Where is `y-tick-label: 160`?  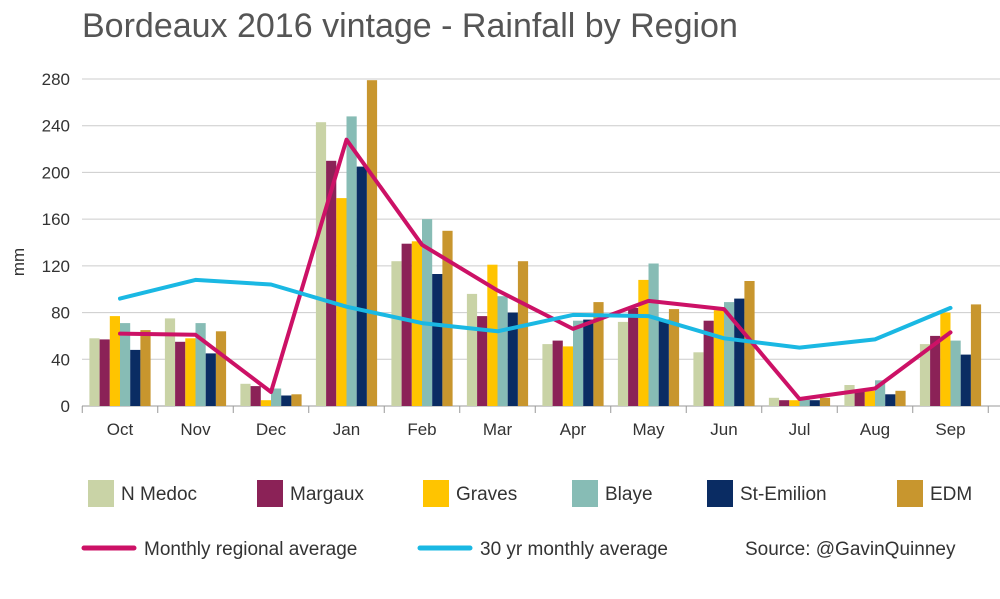 y-tick-label: 160 is located at coordinates (56, 219).